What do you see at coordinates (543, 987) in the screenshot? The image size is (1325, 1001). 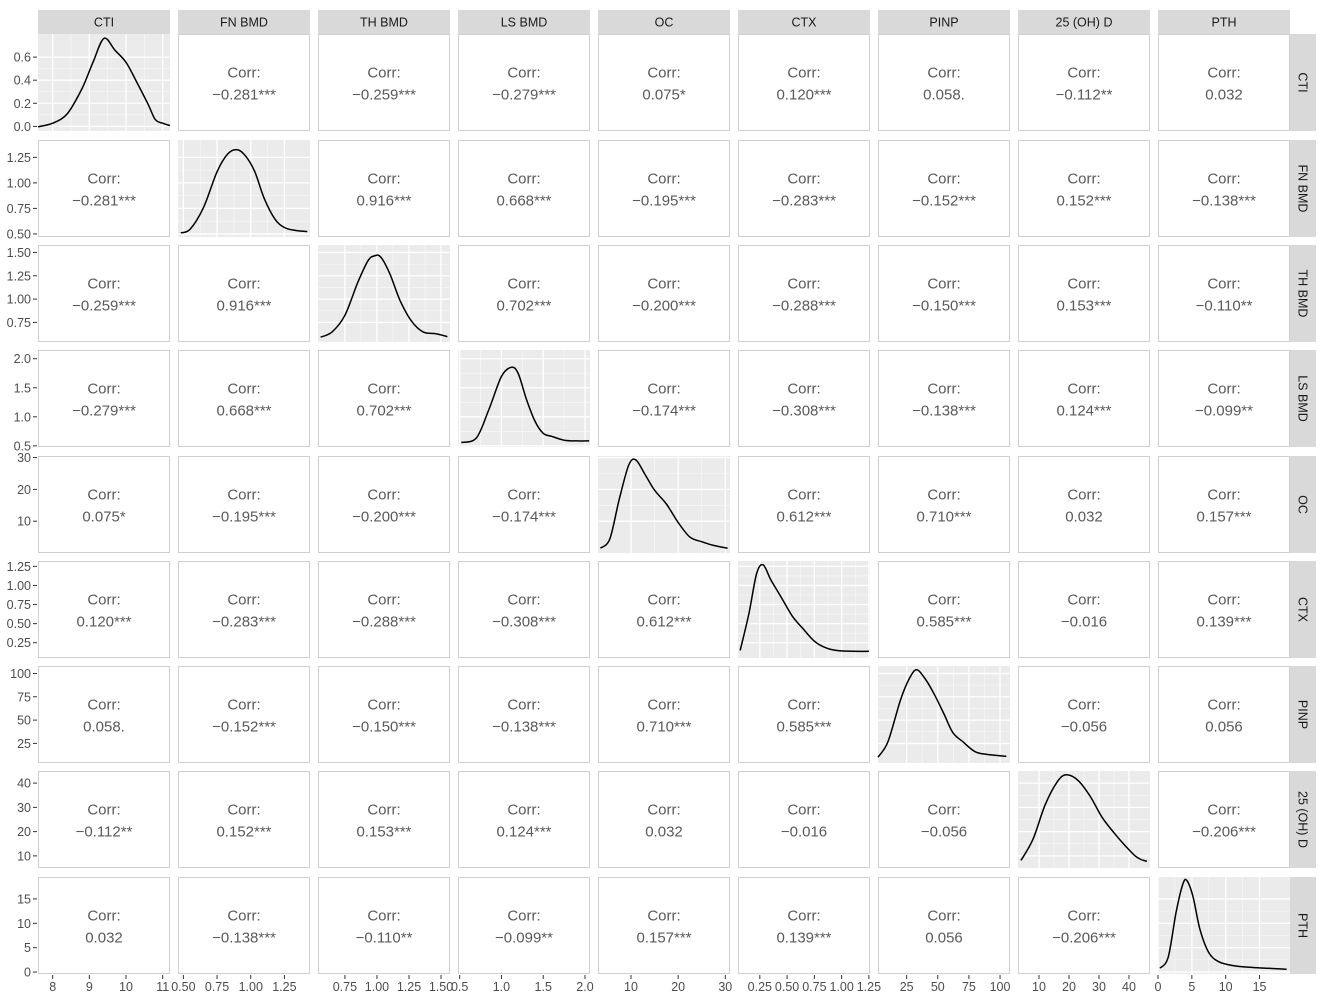 I see `x-tick-label: 1.5` at bounding box center [543, 987].